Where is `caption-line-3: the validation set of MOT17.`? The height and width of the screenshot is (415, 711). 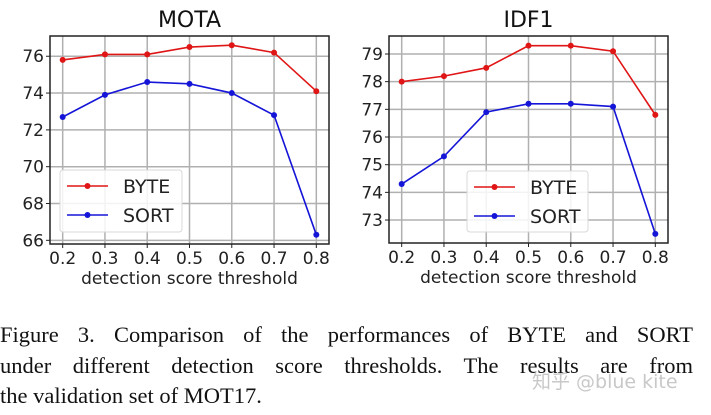
caption-line-3: the validation set of MOT17. is located at coordinates (131, 395).